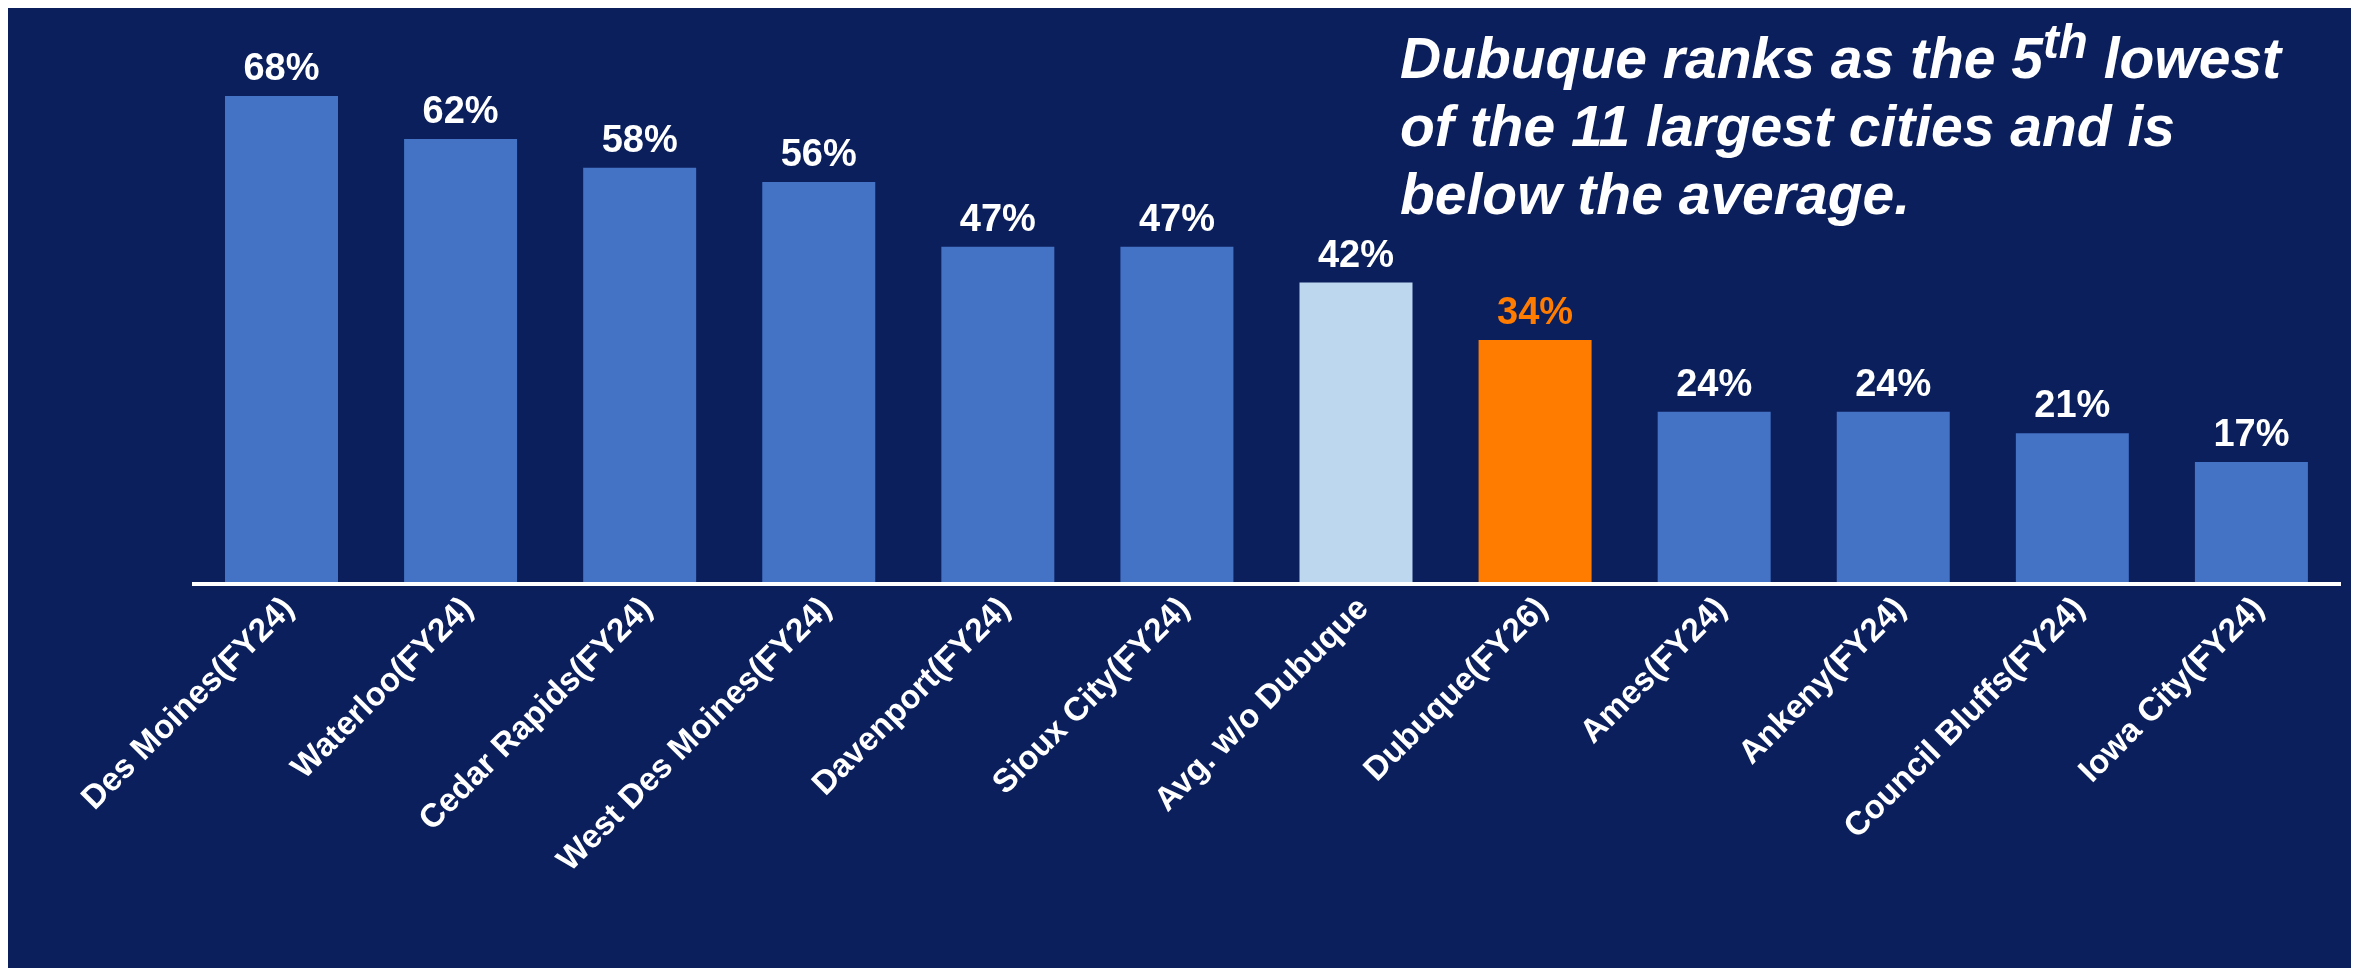 This screenshot has height=976, width=2359. Describe the element at coordinates (639, 138) in the screenshot. I see `data-label: 58%` at that location.